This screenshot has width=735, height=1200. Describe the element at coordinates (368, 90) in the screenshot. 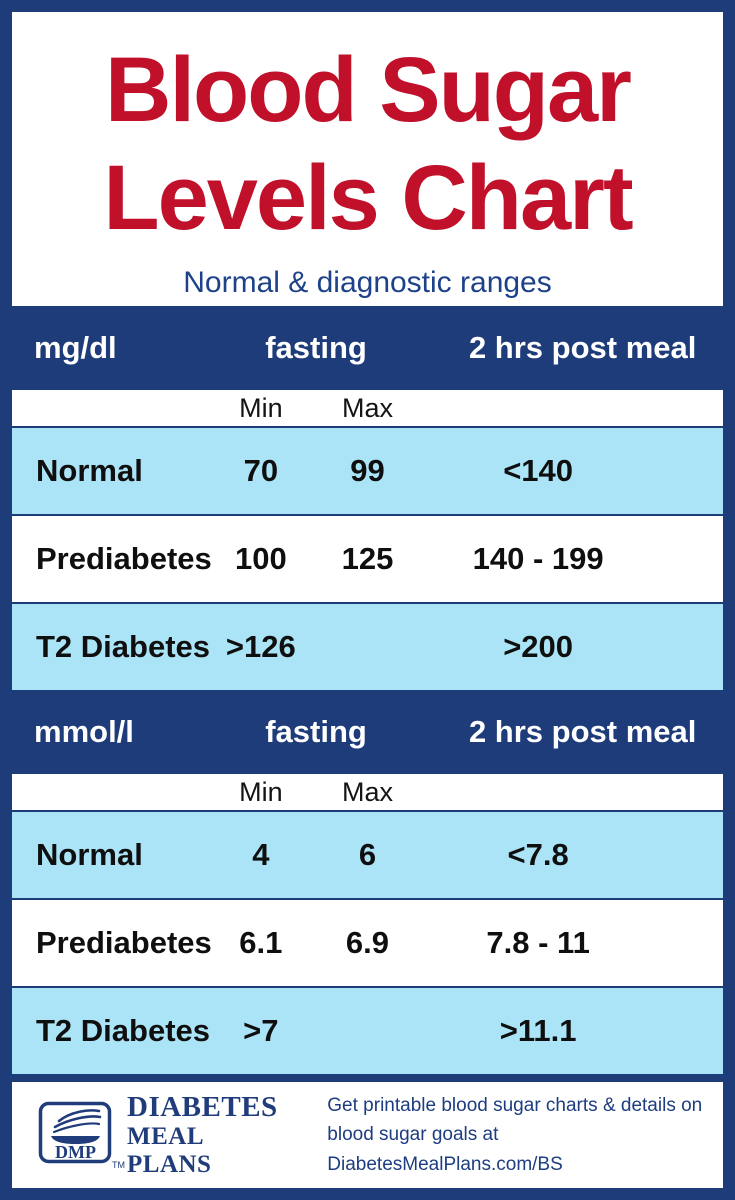

I see `page-title-line1: Blood Sugar` at that location.